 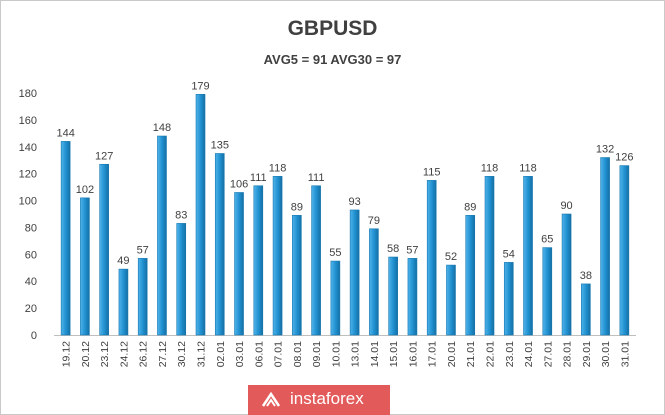 What do you see at coordinates (85, 190) in the screenshot?
I see `bar-value-label: 102` at bounding box center [85, 190].